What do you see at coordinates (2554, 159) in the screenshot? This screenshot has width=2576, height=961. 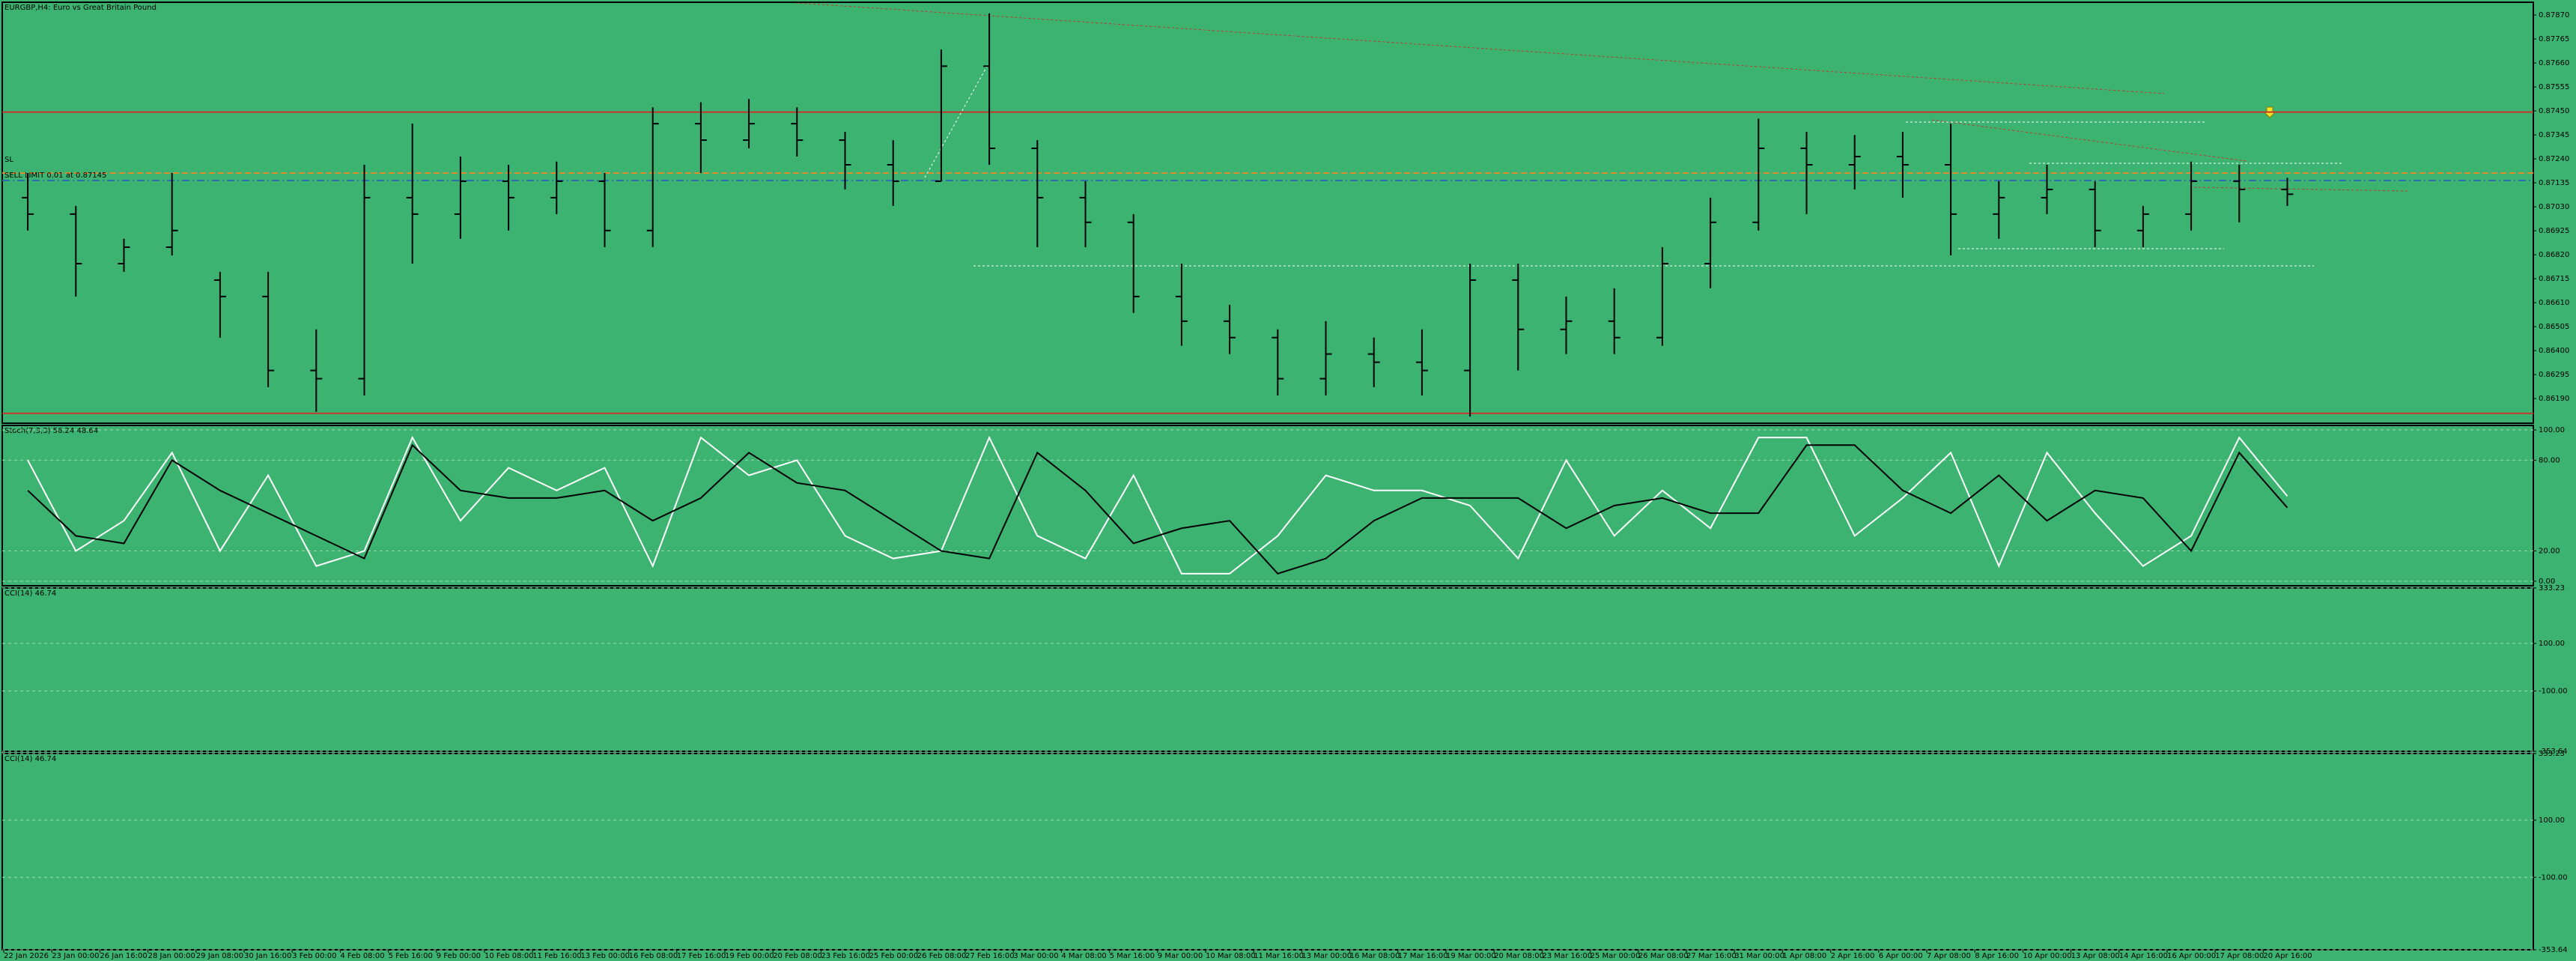 I see `y-tick-label: 0.87240` at bounding box center [2554, 159].